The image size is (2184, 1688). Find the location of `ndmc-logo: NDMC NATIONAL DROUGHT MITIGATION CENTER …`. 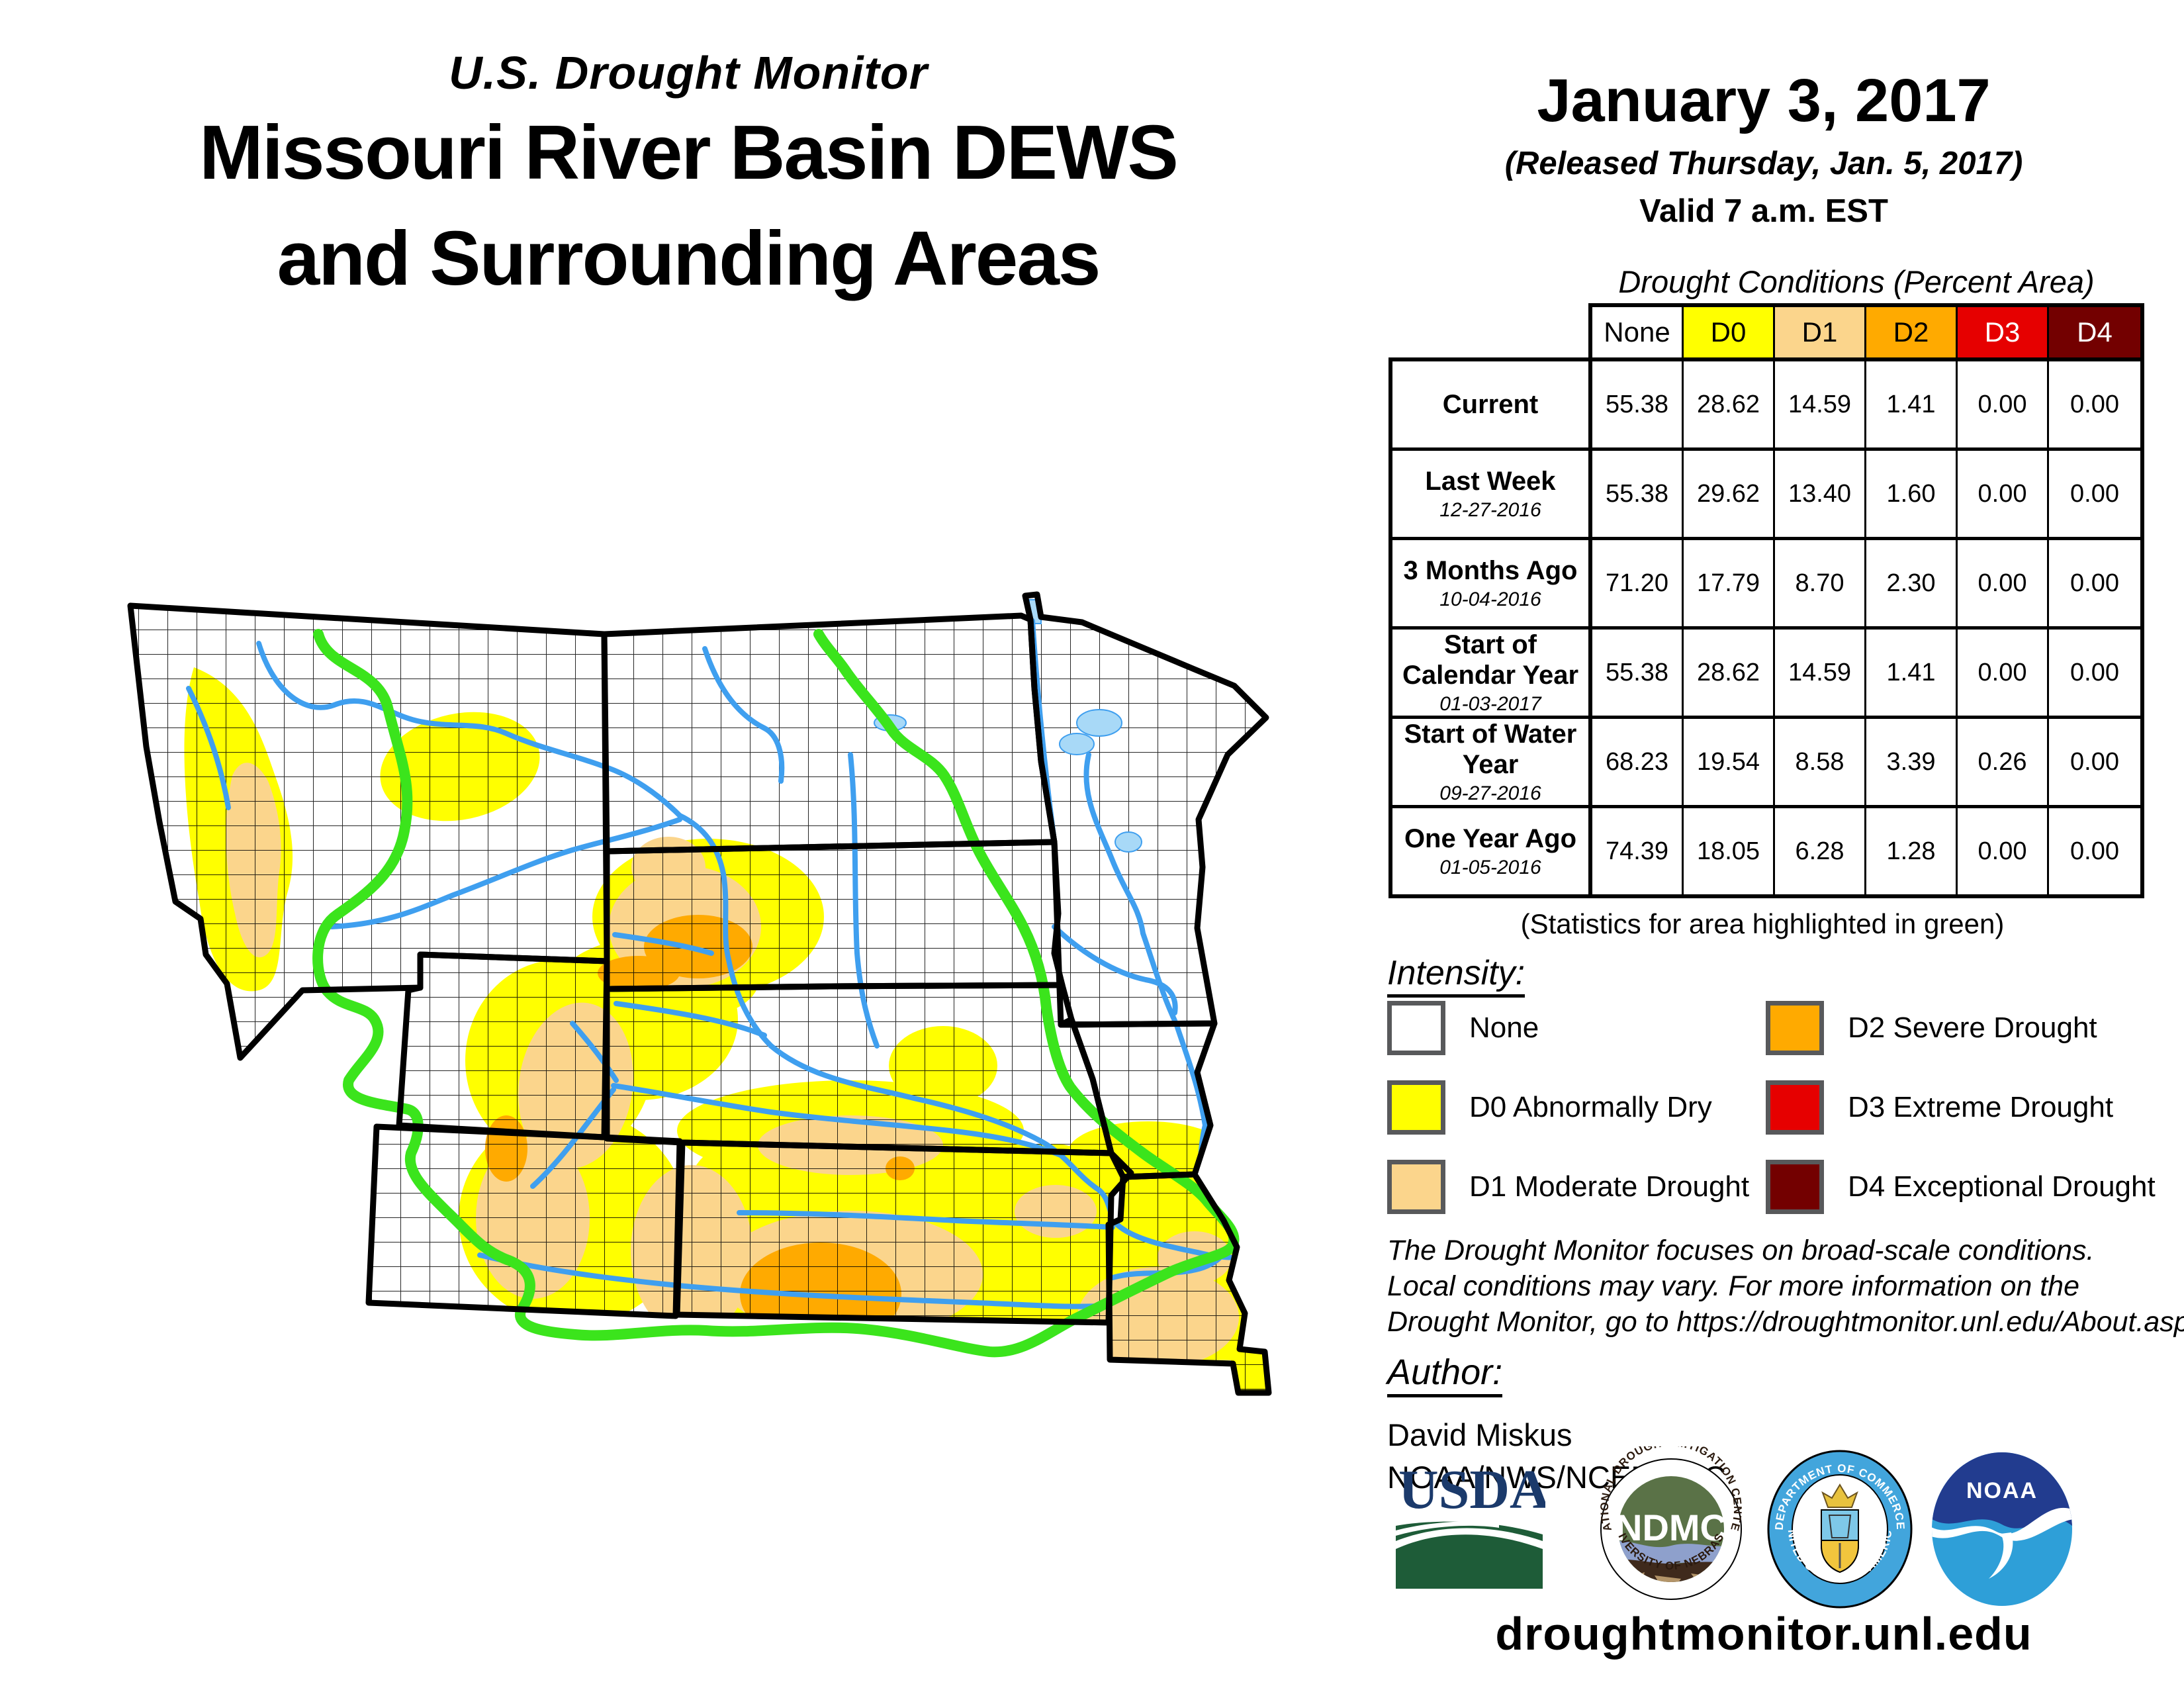

ndmc-logo: NDMC NATIONAL DROUGHT MITIGATION CENTER … is located at coordinates (1667, 1523).